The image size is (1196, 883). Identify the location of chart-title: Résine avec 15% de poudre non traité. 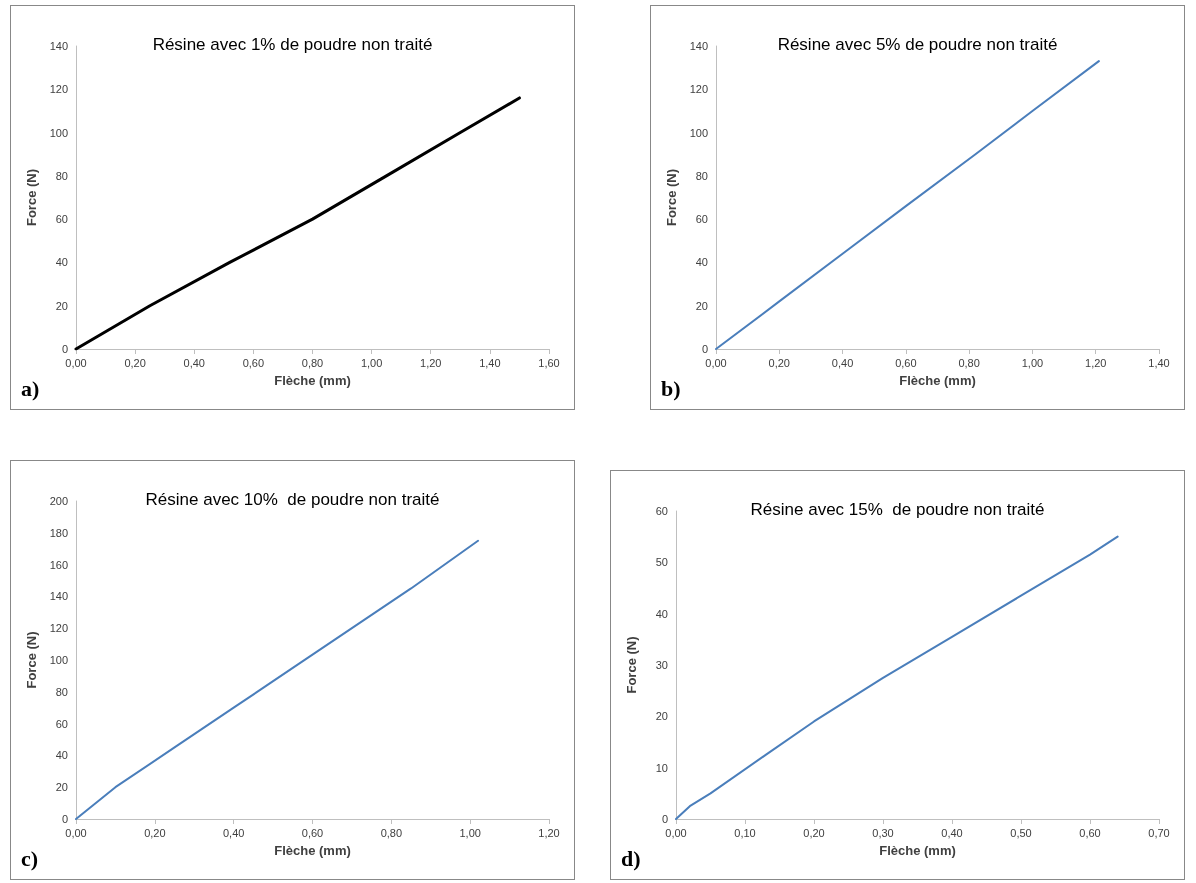
(897, 509).